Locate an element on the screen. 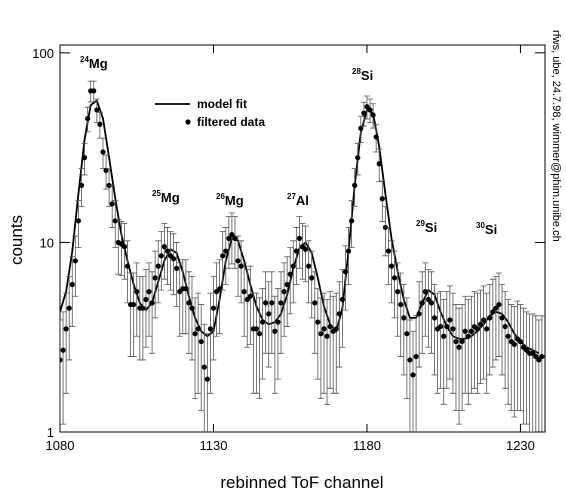 The width and height of the screenshot is (566, 500). peak-mass: 30 is located at coordinates (480, 225).